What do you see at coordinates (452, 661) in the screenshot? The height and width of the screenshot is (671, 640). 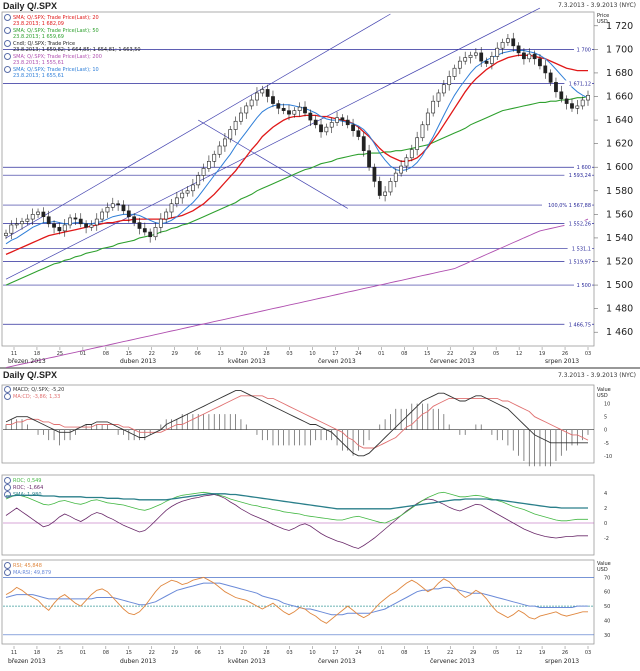 I see `indicator-month-label: červenec 2013` at bounding box center [452, 661].